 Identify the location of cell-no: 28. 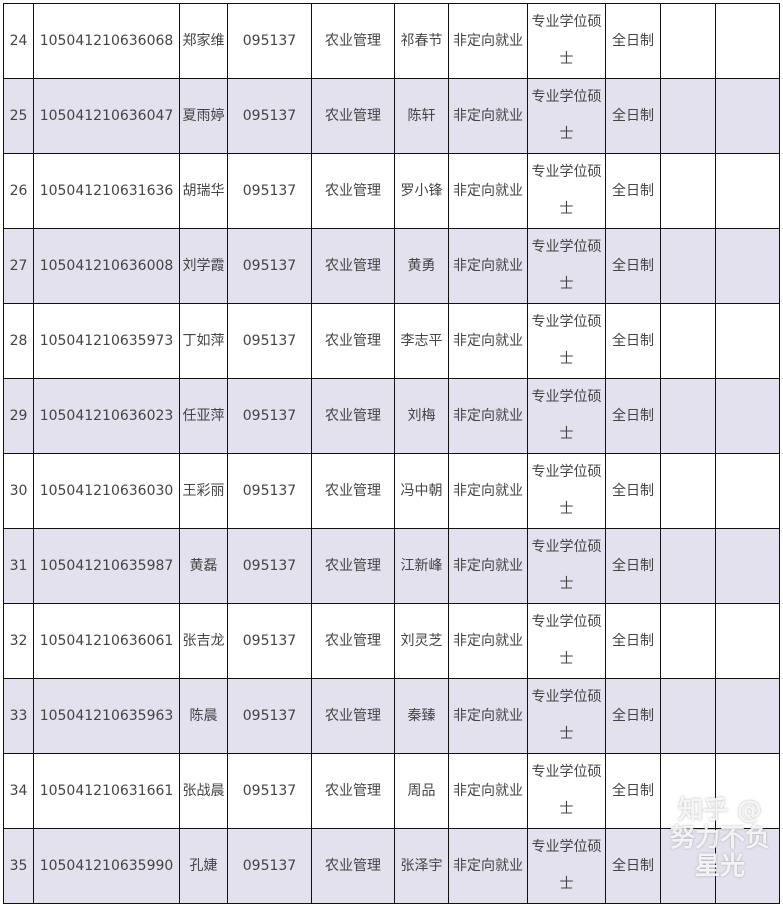
(18, 341).